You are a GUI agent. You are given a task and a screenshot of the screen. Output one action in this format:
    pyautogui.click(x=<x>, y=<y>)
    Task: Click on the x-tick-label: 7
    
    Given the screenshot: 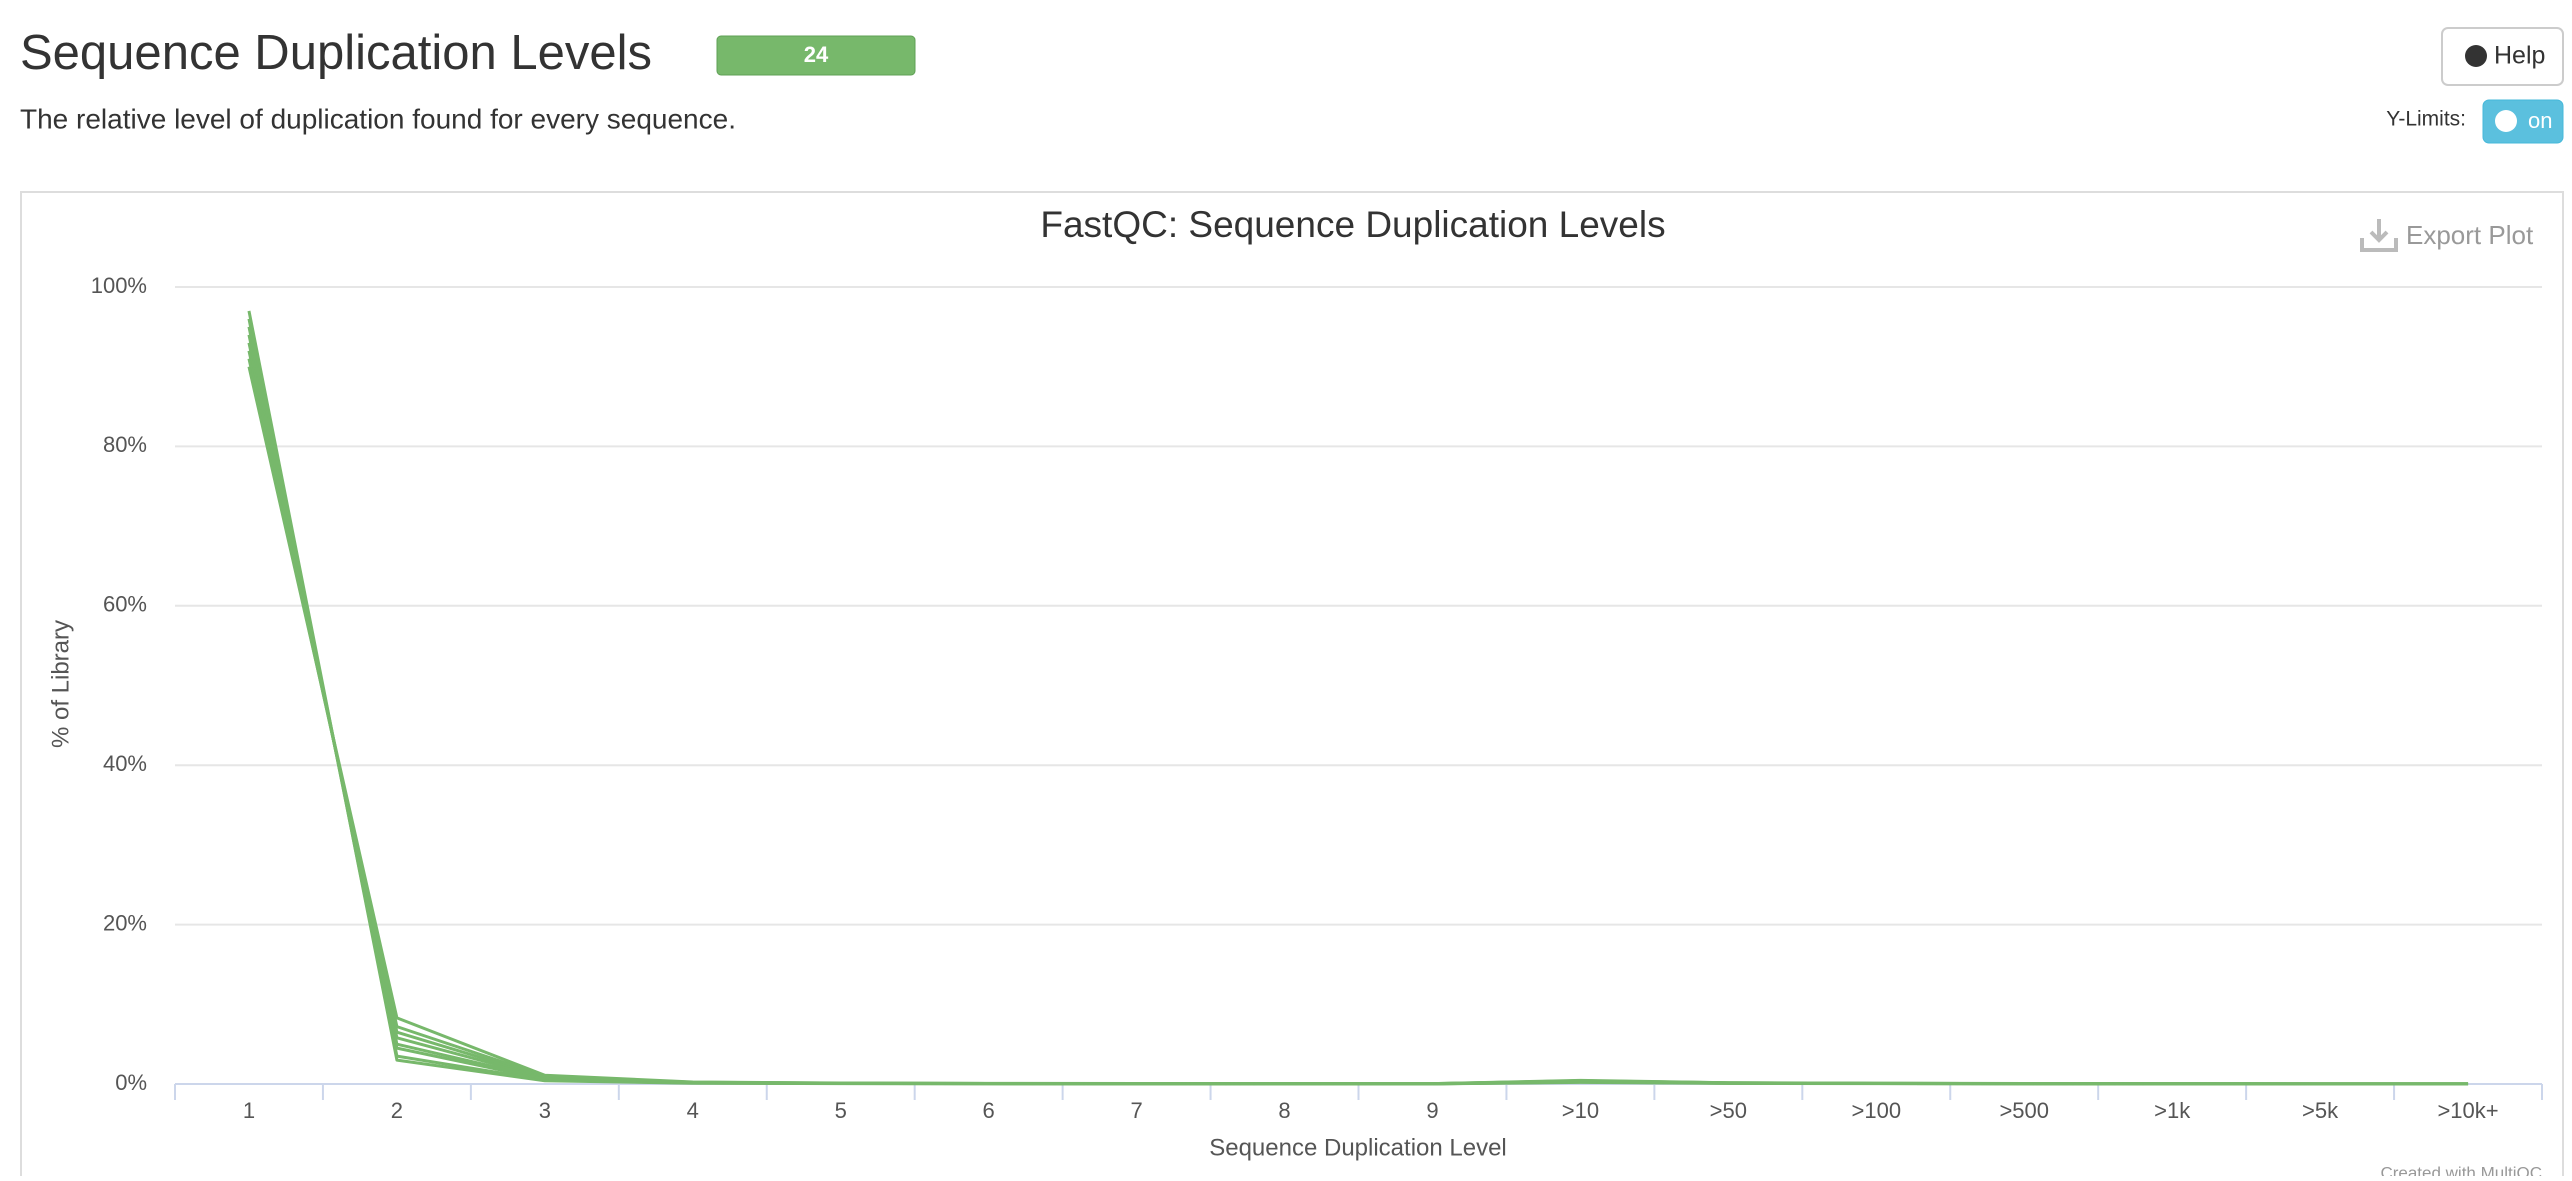 What is the action you would take?
    pyautogui.click(x=1136, y=1110)
    